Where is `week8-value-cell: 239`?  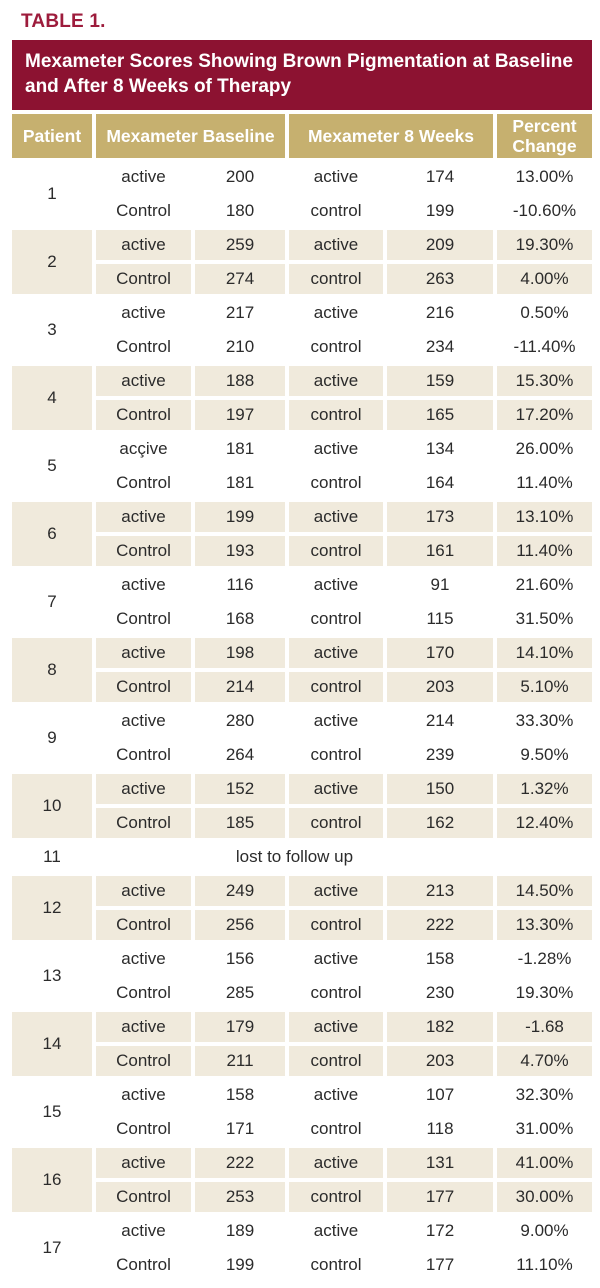 week8-value-cell: 239 is located at coordinates (440, 754).